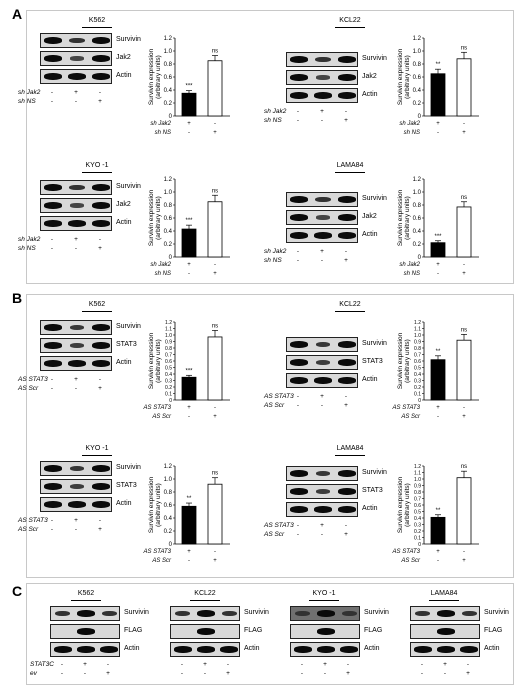 The height and width of the screenshot is (689, 520). Describe the element at coordinates (168, 52) in the screenshot. I see `y-tick-label: 1.0` at that location.